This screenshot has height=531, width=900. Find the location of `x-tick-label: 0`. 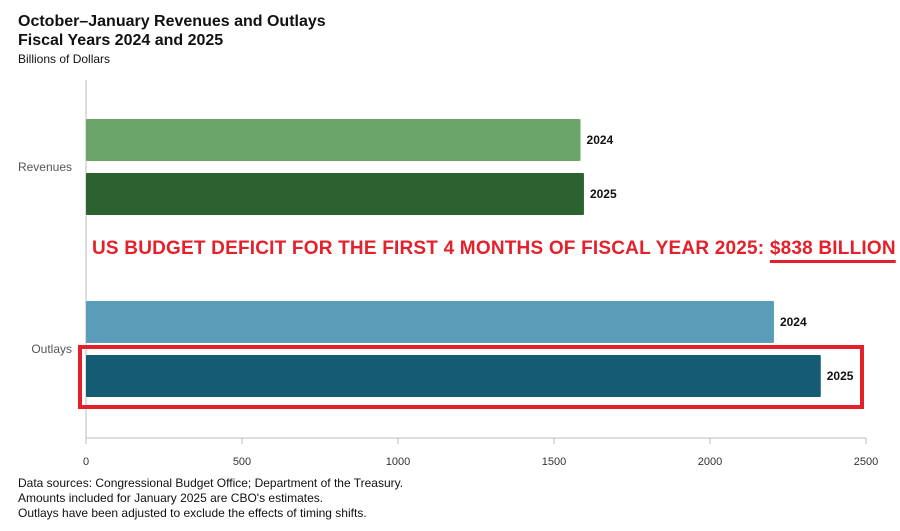

x-tick-label: 0 is located at coordinates (86, 462).